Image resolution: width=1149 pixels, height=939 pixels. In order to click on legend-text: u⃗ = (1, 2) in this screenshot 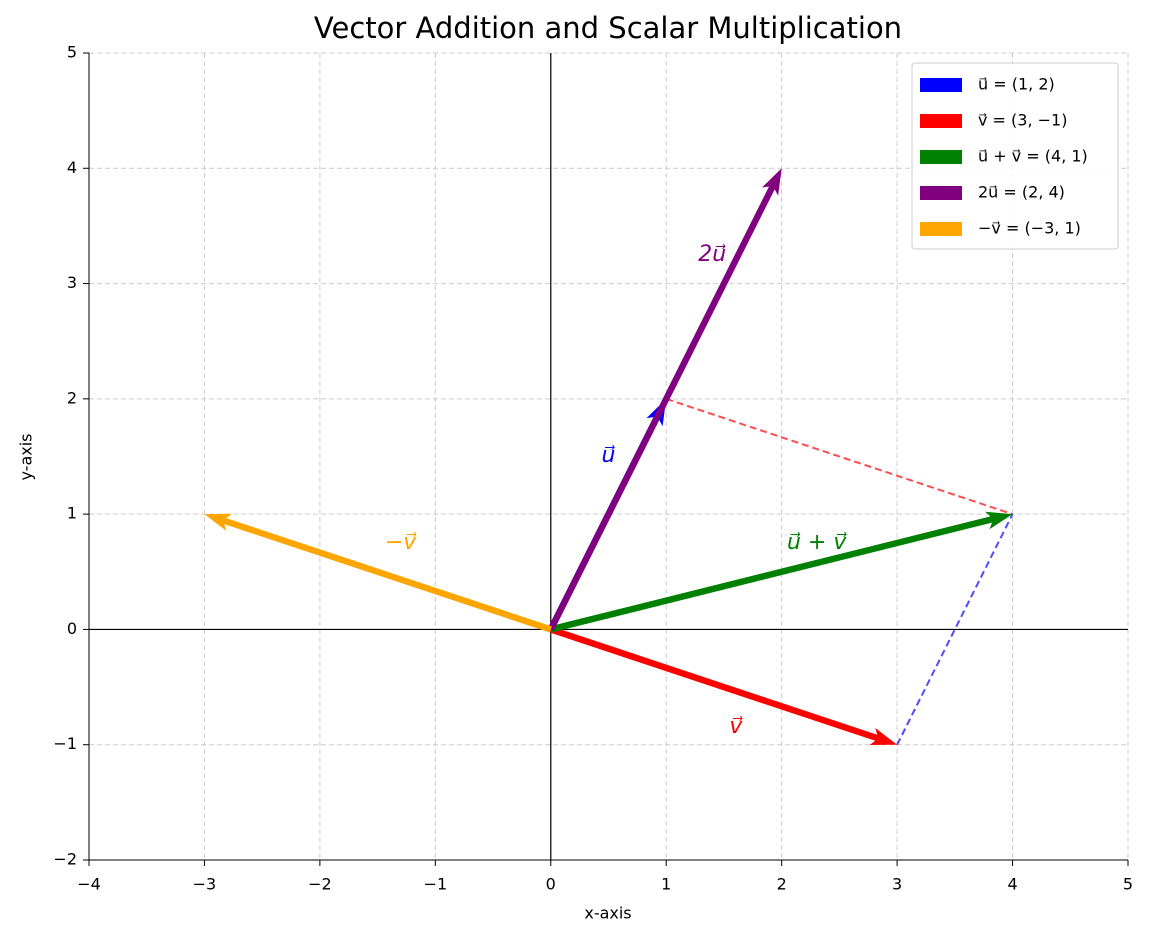, I will do `click(1016, 84)`.